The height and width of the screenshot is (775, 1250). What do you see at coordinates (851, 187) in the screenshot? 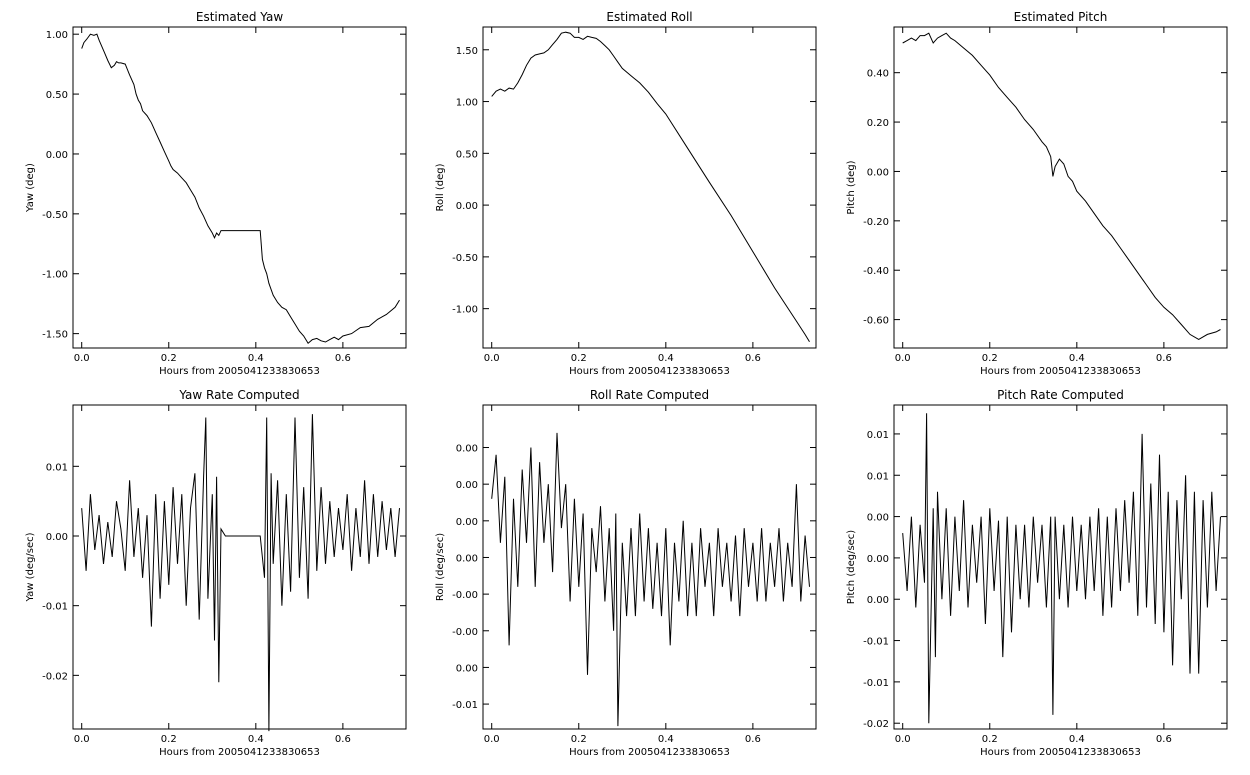
I see `y-axis-label: Pitch (deg)` at bounding box center [851, 187].